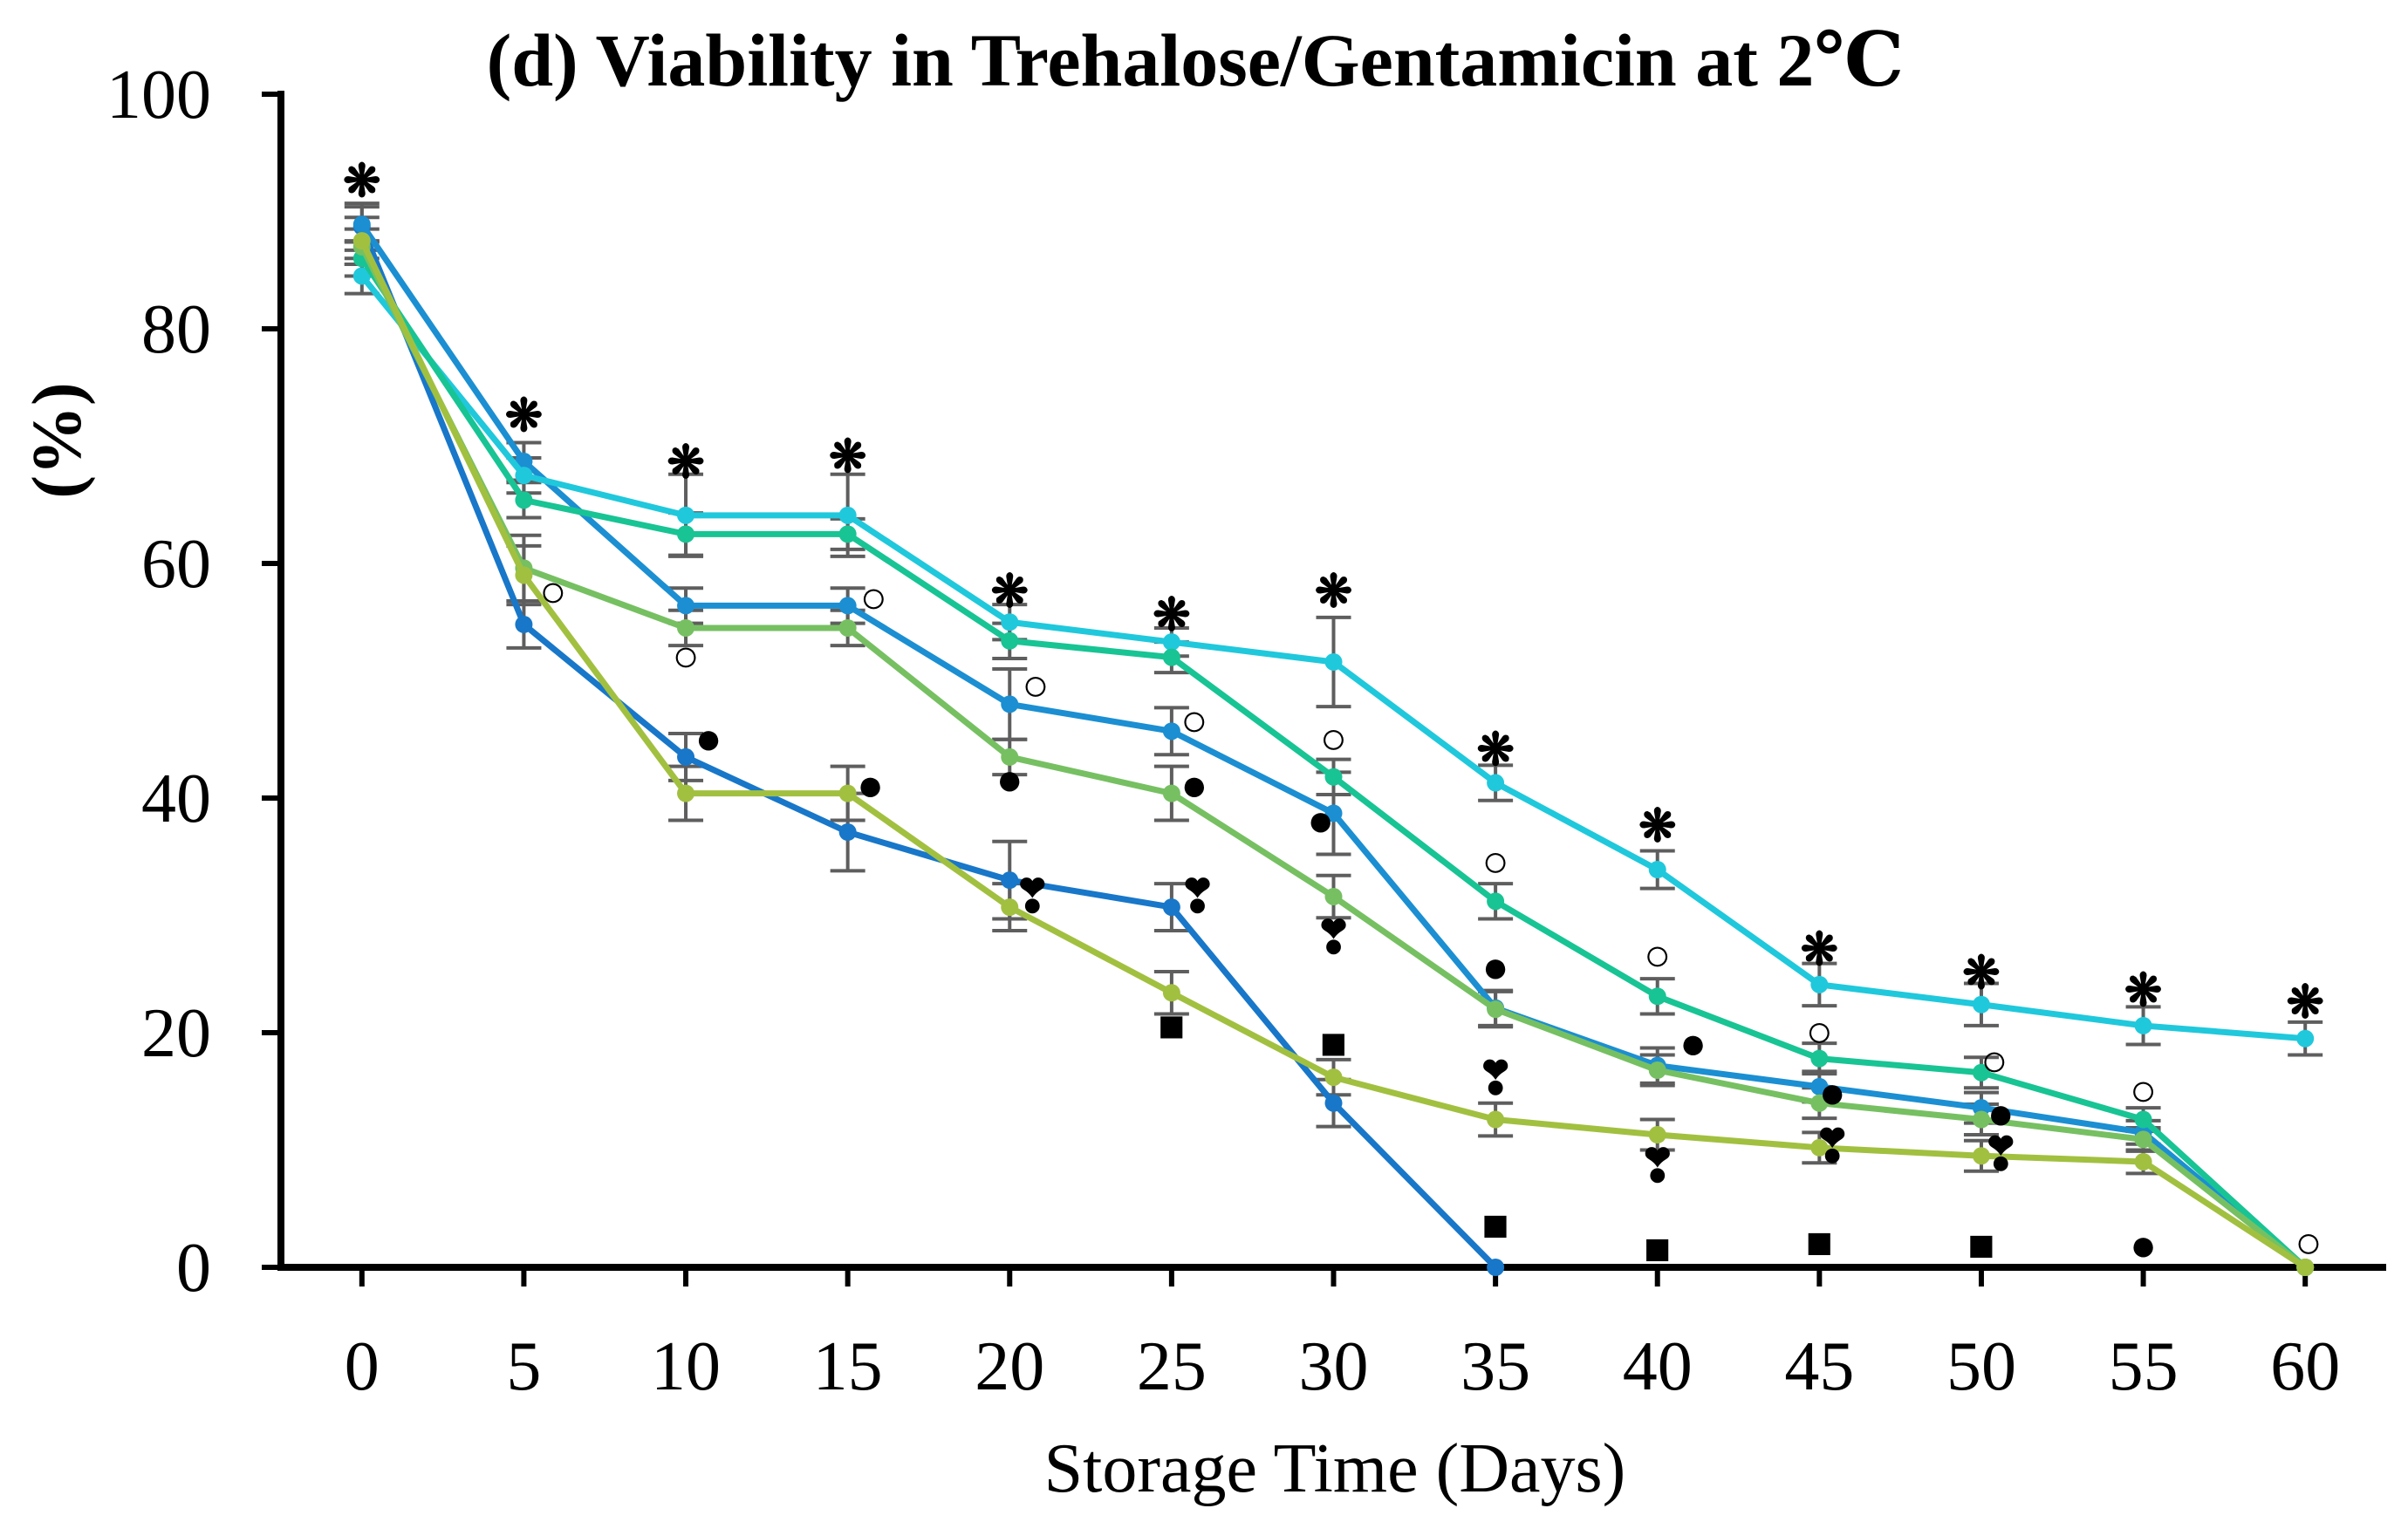  Describe the element at coordinates (848, 1366) in the screenshot. I see `x-tick-label: 15` at that location.